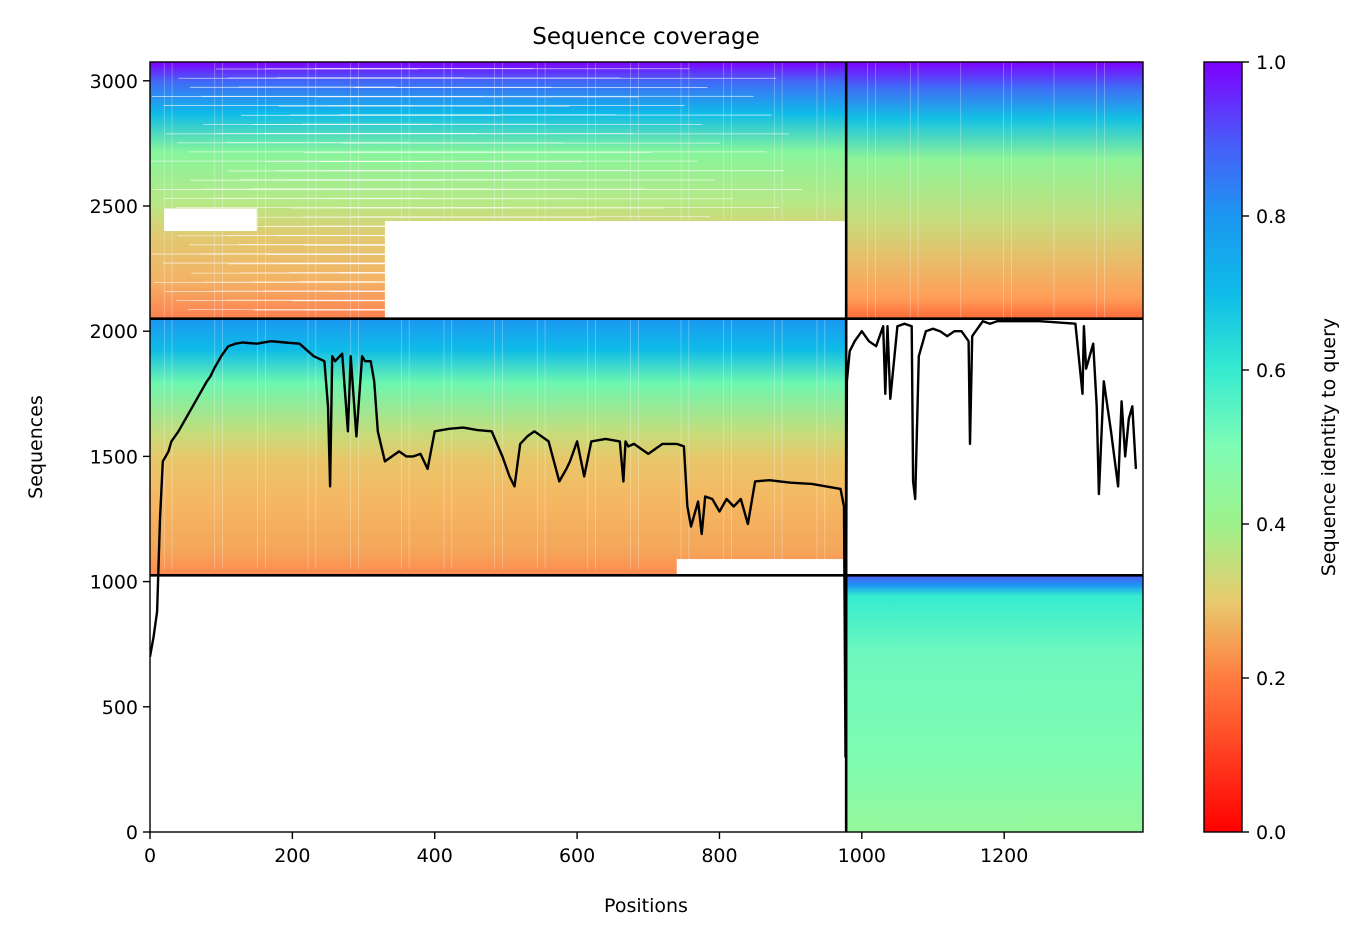 This screenshot has width=1364, height=944. What do you see at coordinates (646, 37) in the screenshot?
I see `chart-title: Sequence coverage` at bounding box center [646, 37].